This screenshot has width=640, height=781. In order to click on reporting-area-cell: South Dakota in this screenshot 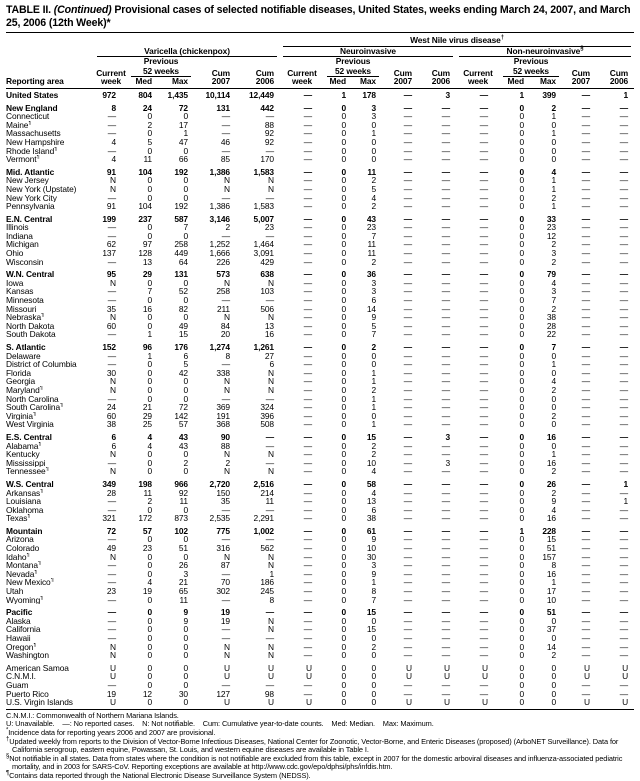, I will do `click(31, 334)`.